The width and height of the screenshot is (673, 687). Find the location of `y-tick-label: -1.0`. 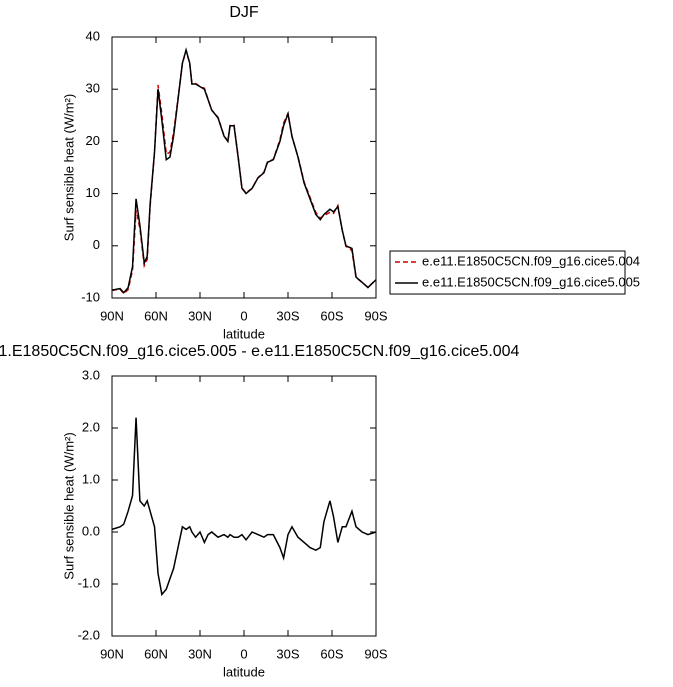

y-tick-label: -1.0 is located at coordinates (89, 582).